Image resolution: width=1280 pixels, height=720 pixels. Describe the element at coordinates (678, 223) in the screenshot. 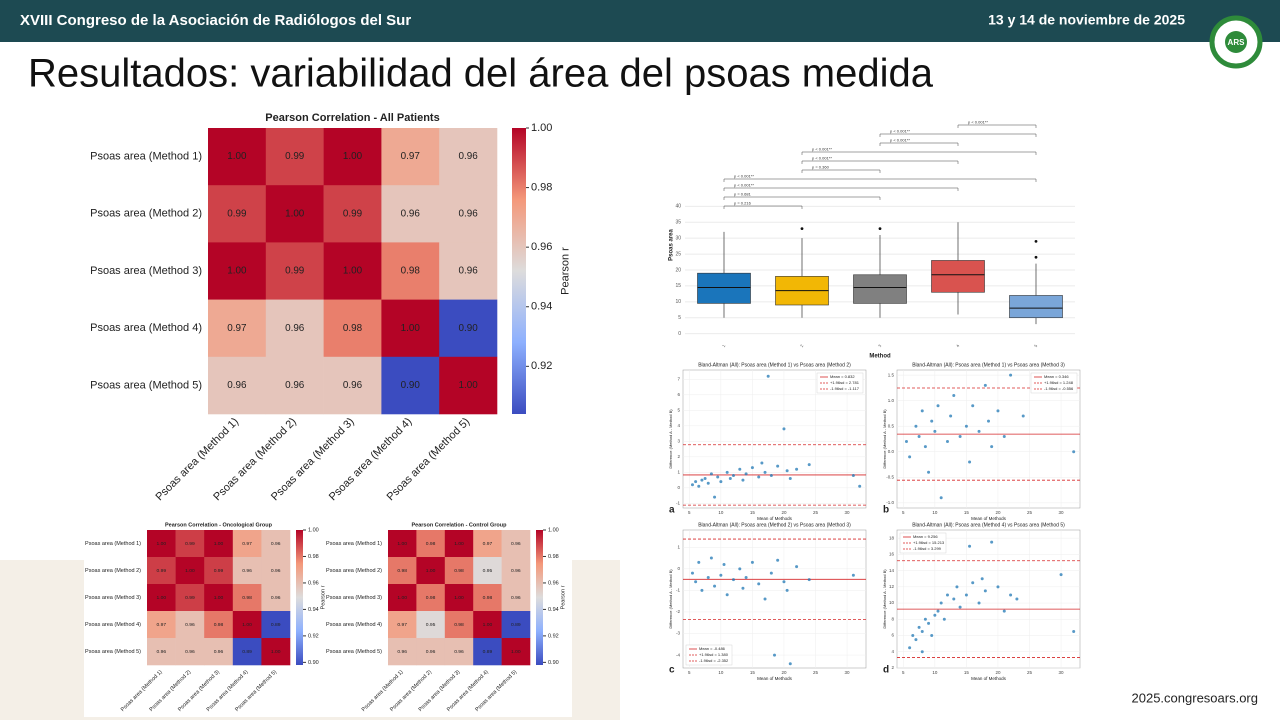

I see `y-tick-label: 35` at that location.